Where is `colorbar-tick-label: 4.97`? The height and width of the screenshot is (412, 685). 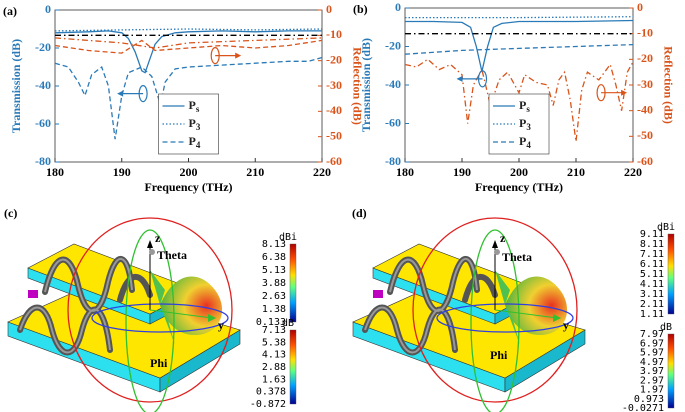 colorbar-tick-label: 4.97 is located at coordinates (652, 362).